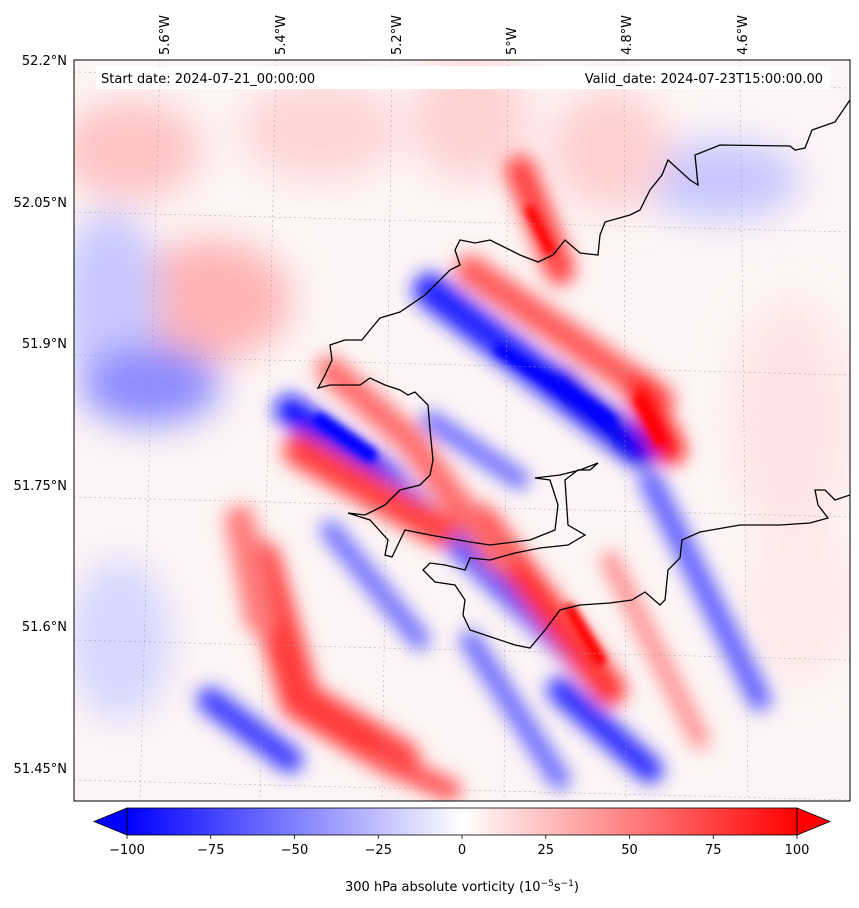  What do you see at coordinates (704, 79) in the screenshot?
I see `valid-date-label: Valid_date: 2024-07-23T15:00:00.00` at bounding box center [704, 79].